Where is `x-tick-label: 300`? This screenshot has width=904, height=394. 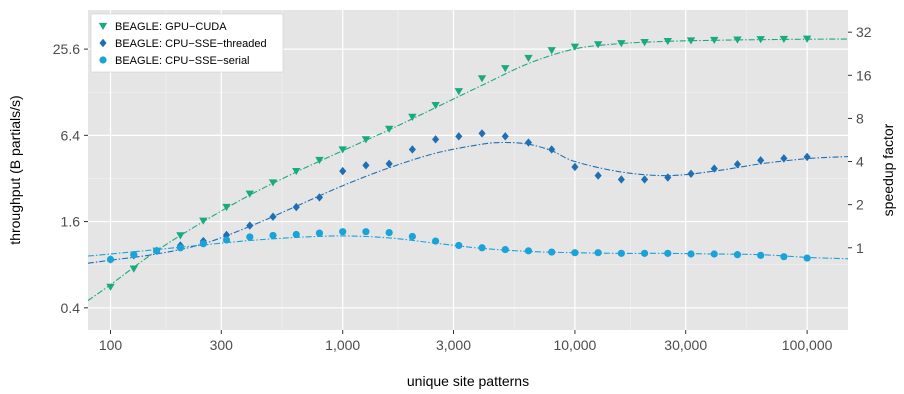
x-tick-label: 300 is located at coordinates (222, 345).